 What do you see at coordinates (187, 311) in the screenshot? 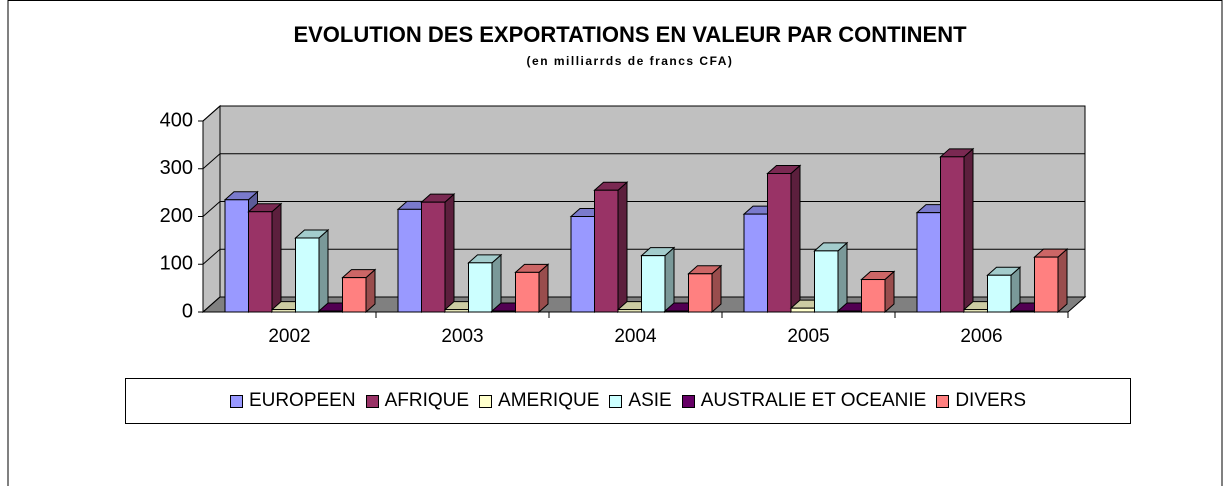
I see `y-tick-label: 0` at bounding box center [187, 311].